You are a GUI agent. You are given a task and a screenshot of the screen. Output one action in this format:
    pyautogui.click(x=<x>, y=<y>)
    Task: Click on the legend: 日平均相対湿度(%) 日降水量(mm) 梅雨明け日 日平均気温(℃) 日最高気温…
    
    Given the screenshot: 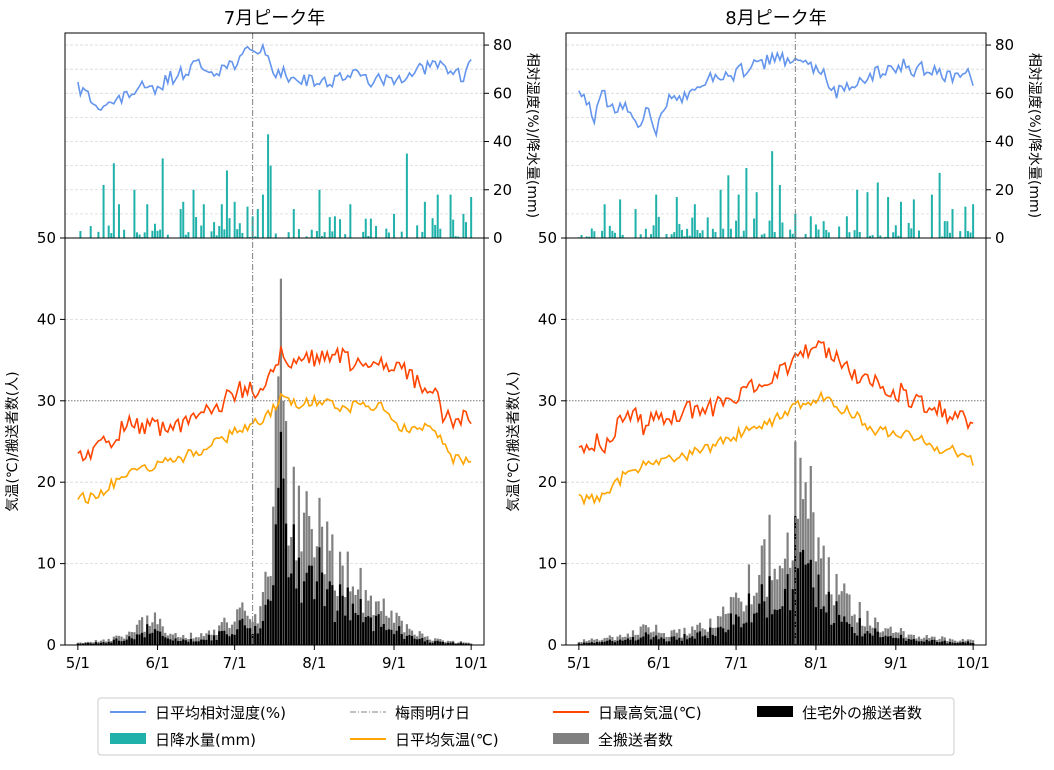 What is the action you would take?
    pyautogui.click(x=526, y=726)
    